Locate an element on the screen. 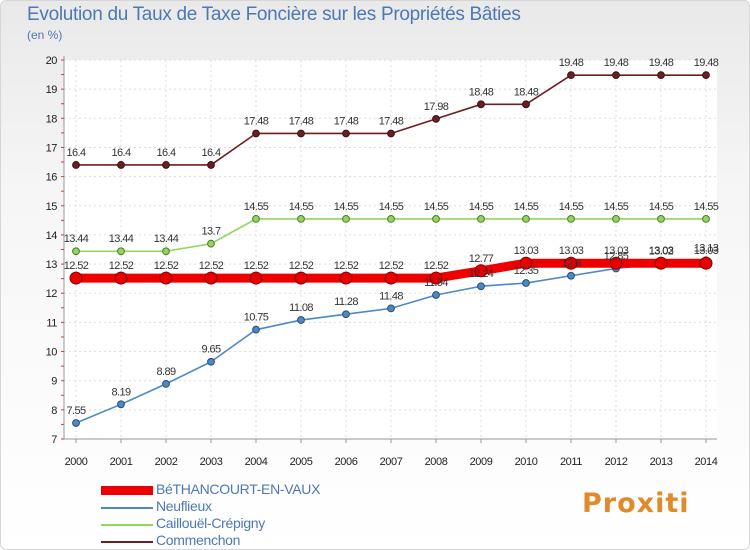  x-tick-label: 2011 is located at coordinates (571, 462).